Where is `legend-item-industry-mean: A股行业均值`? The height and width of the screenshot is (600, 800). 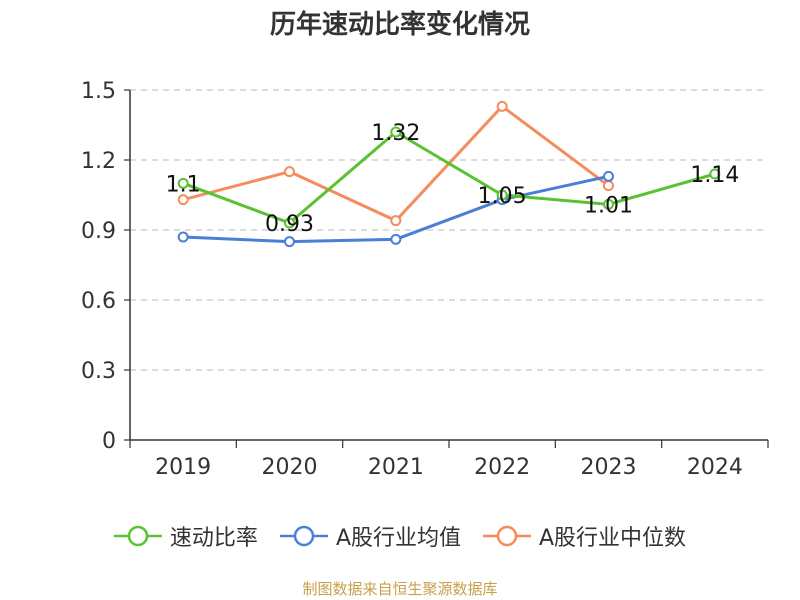 legend-item-industry-mean: A股行业均值 is located at coordinates (370, 536).